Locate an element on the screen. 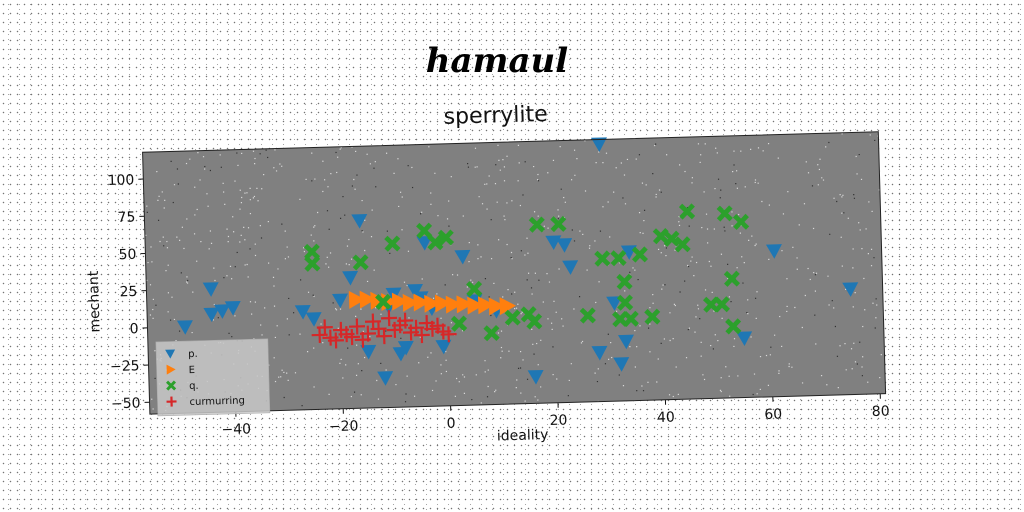  y-tick-label: −25 is located at coordinates (125, 366).